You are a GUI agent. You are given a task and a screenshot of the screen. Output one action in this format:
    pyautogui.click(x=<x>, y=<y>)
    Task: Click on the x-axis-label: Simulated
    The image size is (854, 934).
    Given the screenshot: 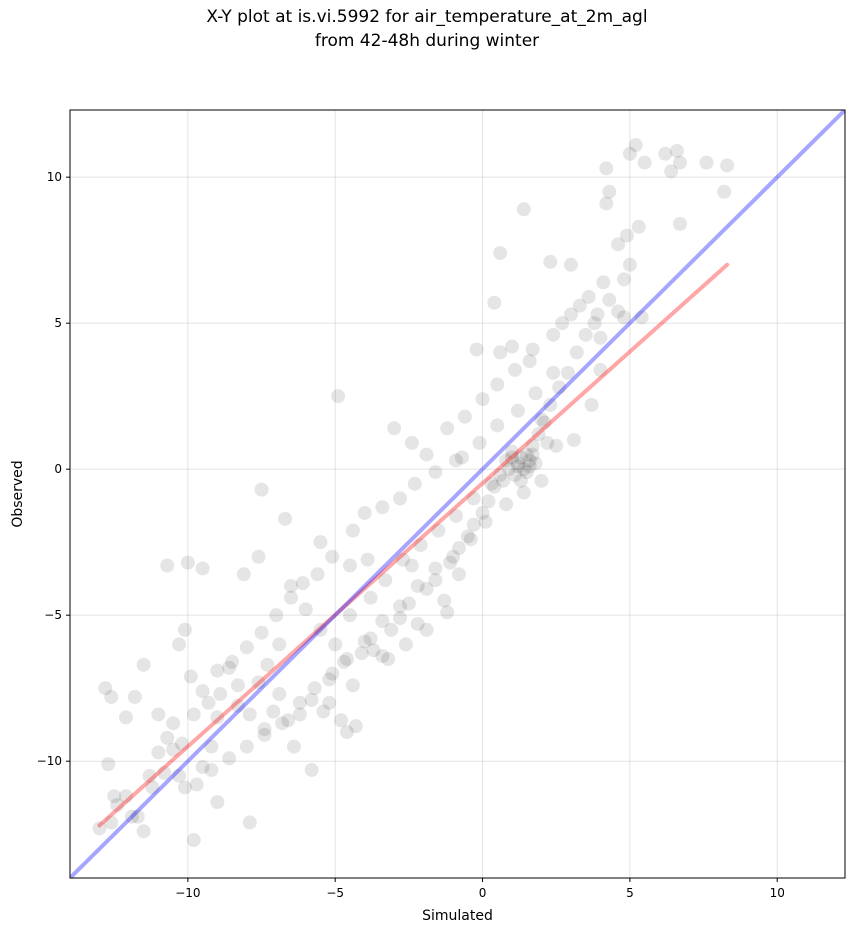 What is the action you would take?
    pyautogui.click(x=457, y=916)
    